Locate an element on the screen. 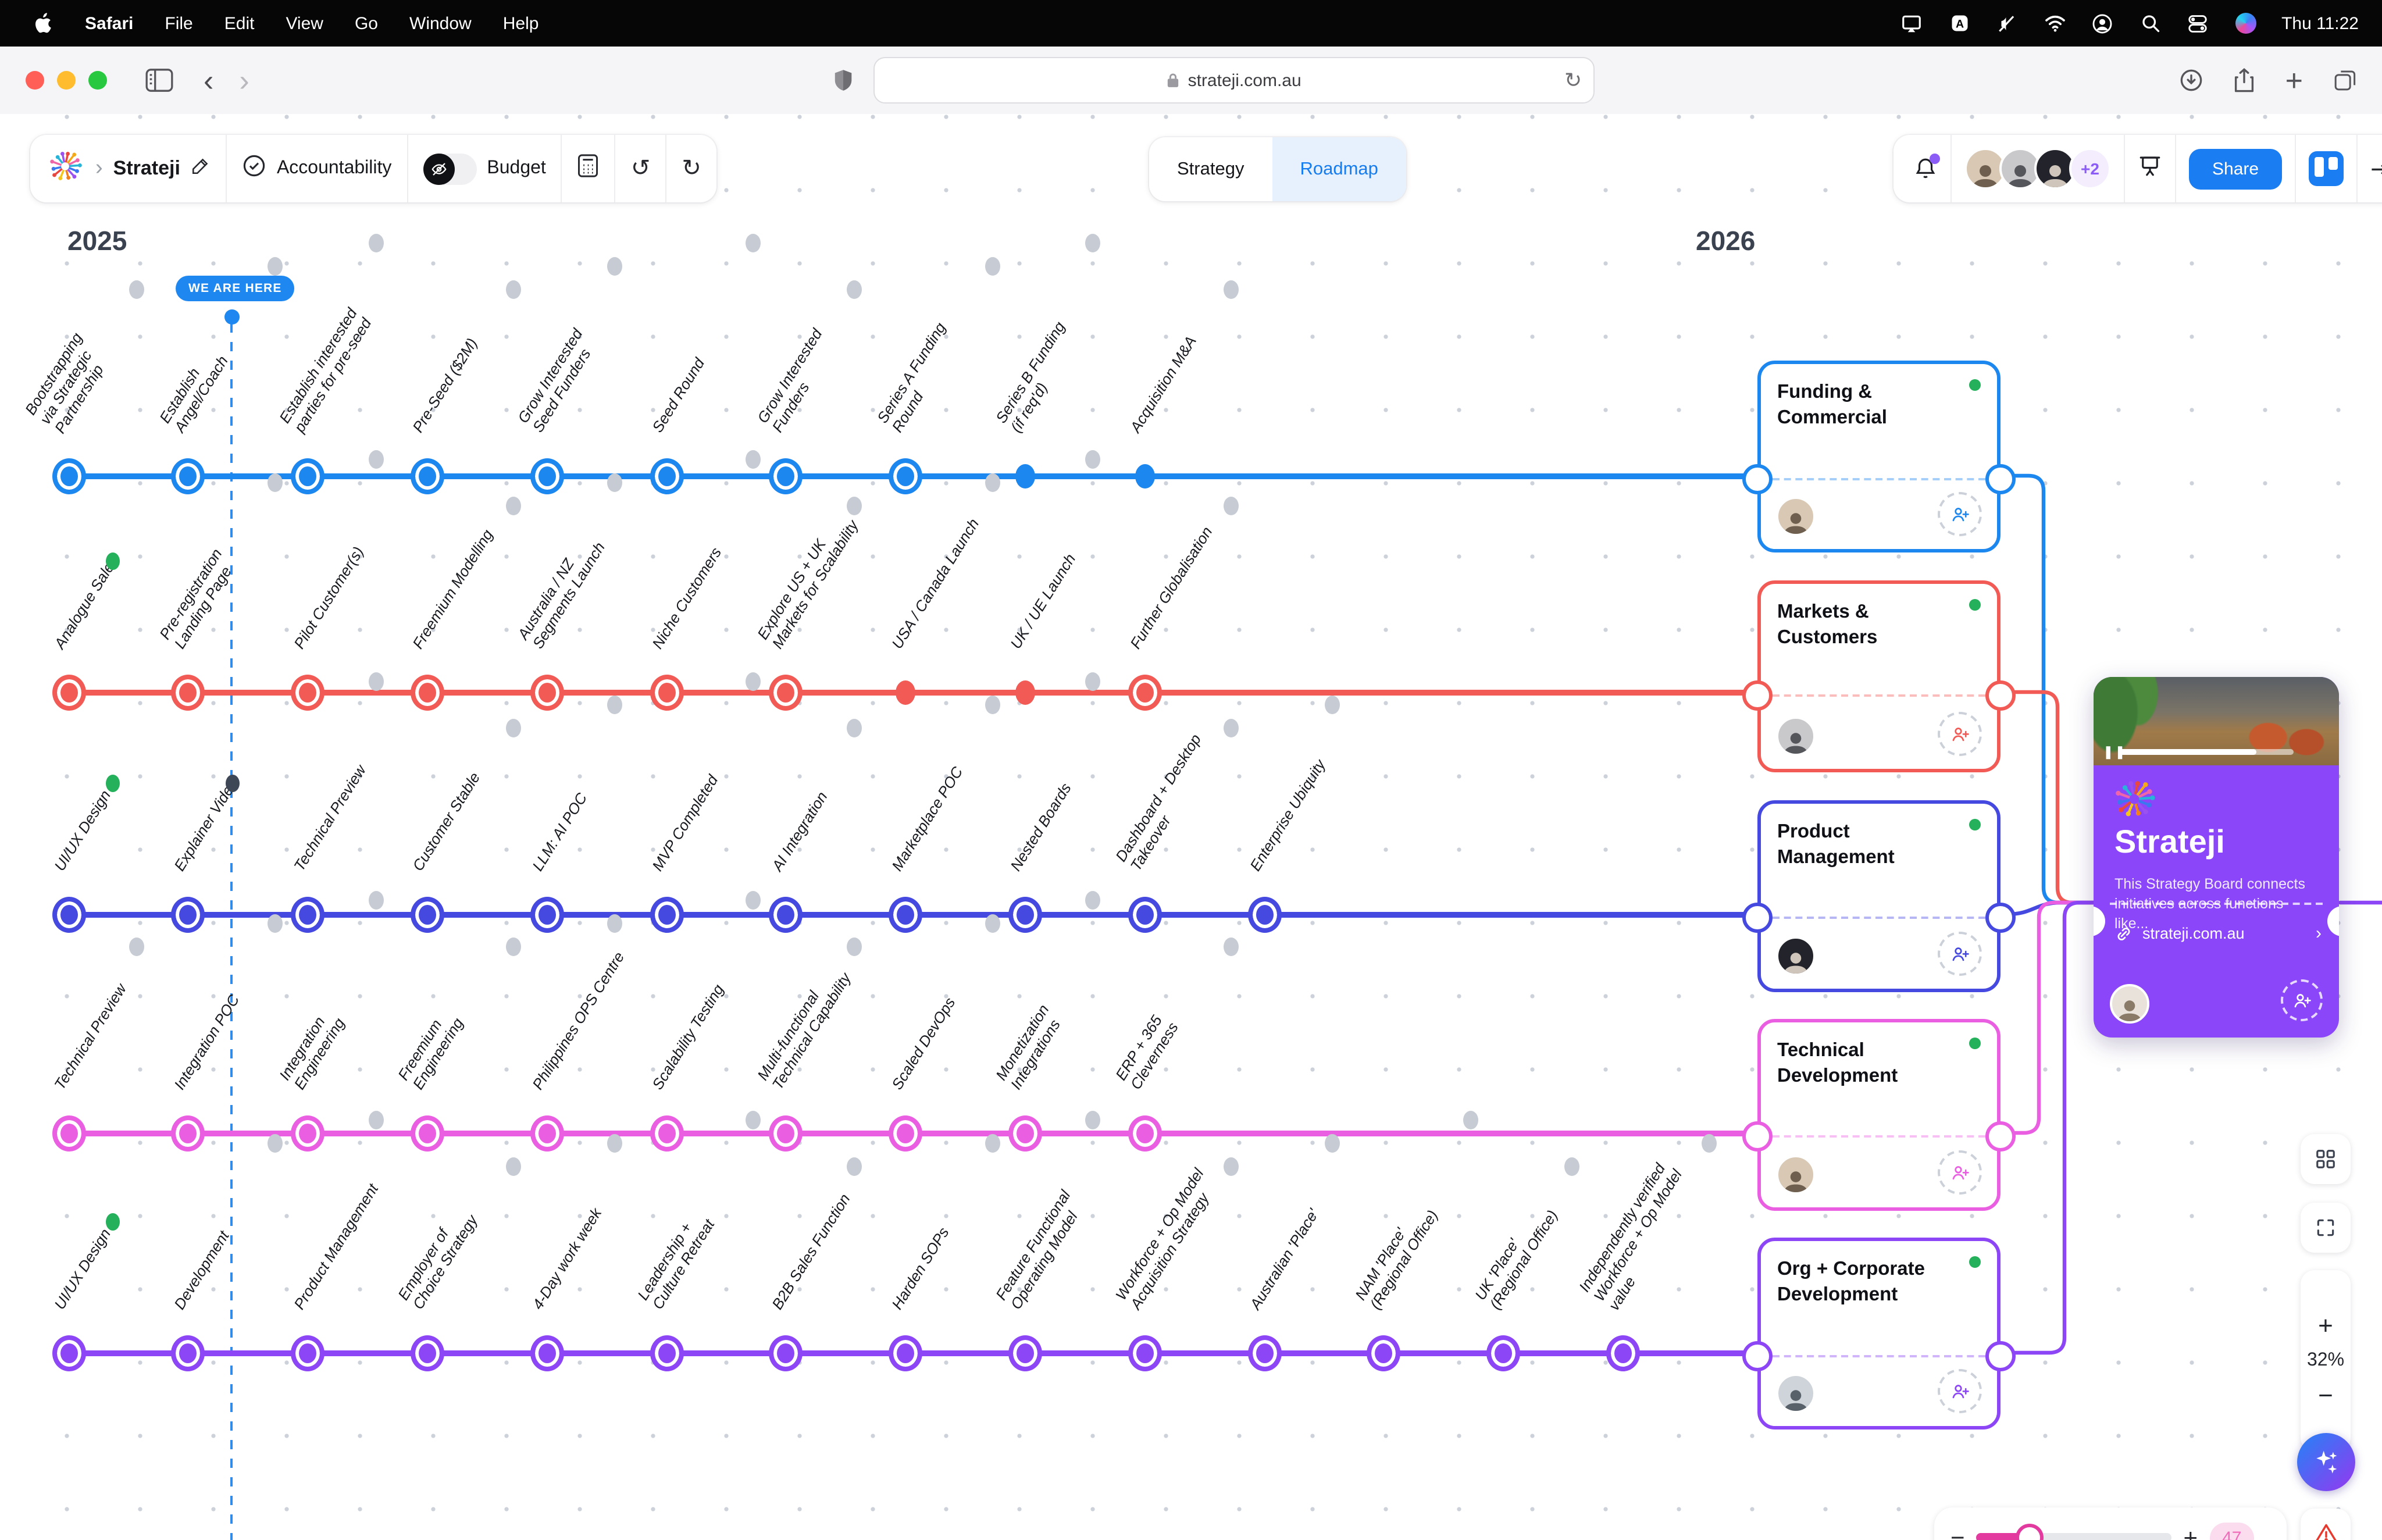 This screenshot has width=2382, height=1540. calculator-icon is located at coordinates (588, 169).